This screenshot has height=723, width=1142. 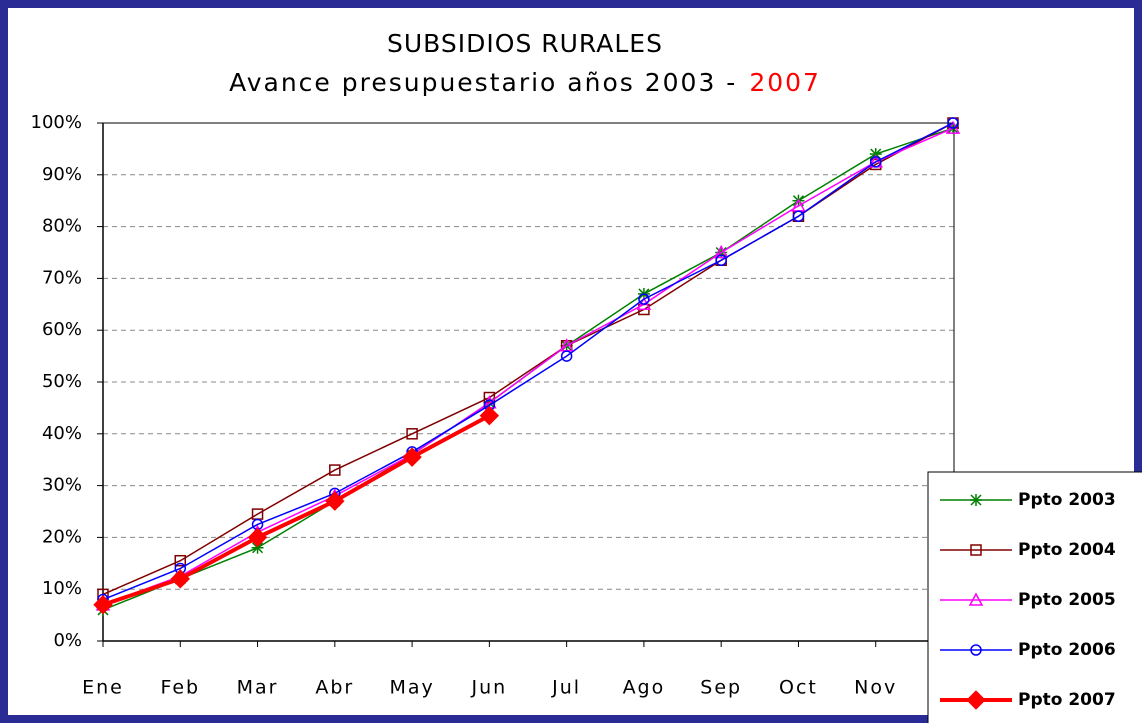 I want to click on x-tick-label: Sep, so click(x=721, y=688).